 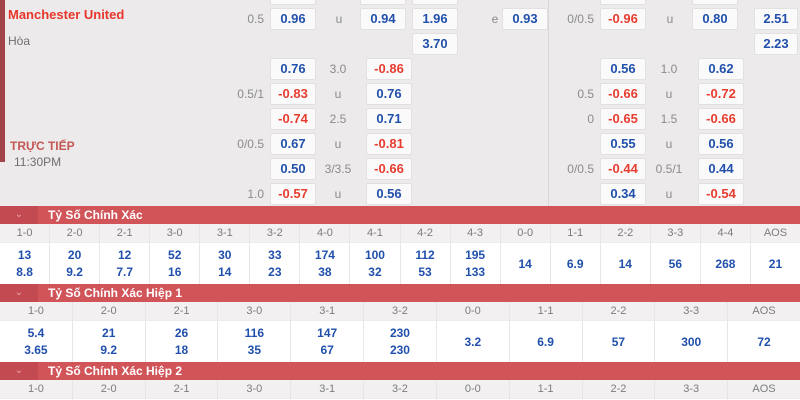 What do you see at coordinates (475, 263) in the screenshot?
I see `score-odds-cell: 195 133` at bounding box center [475, 263].